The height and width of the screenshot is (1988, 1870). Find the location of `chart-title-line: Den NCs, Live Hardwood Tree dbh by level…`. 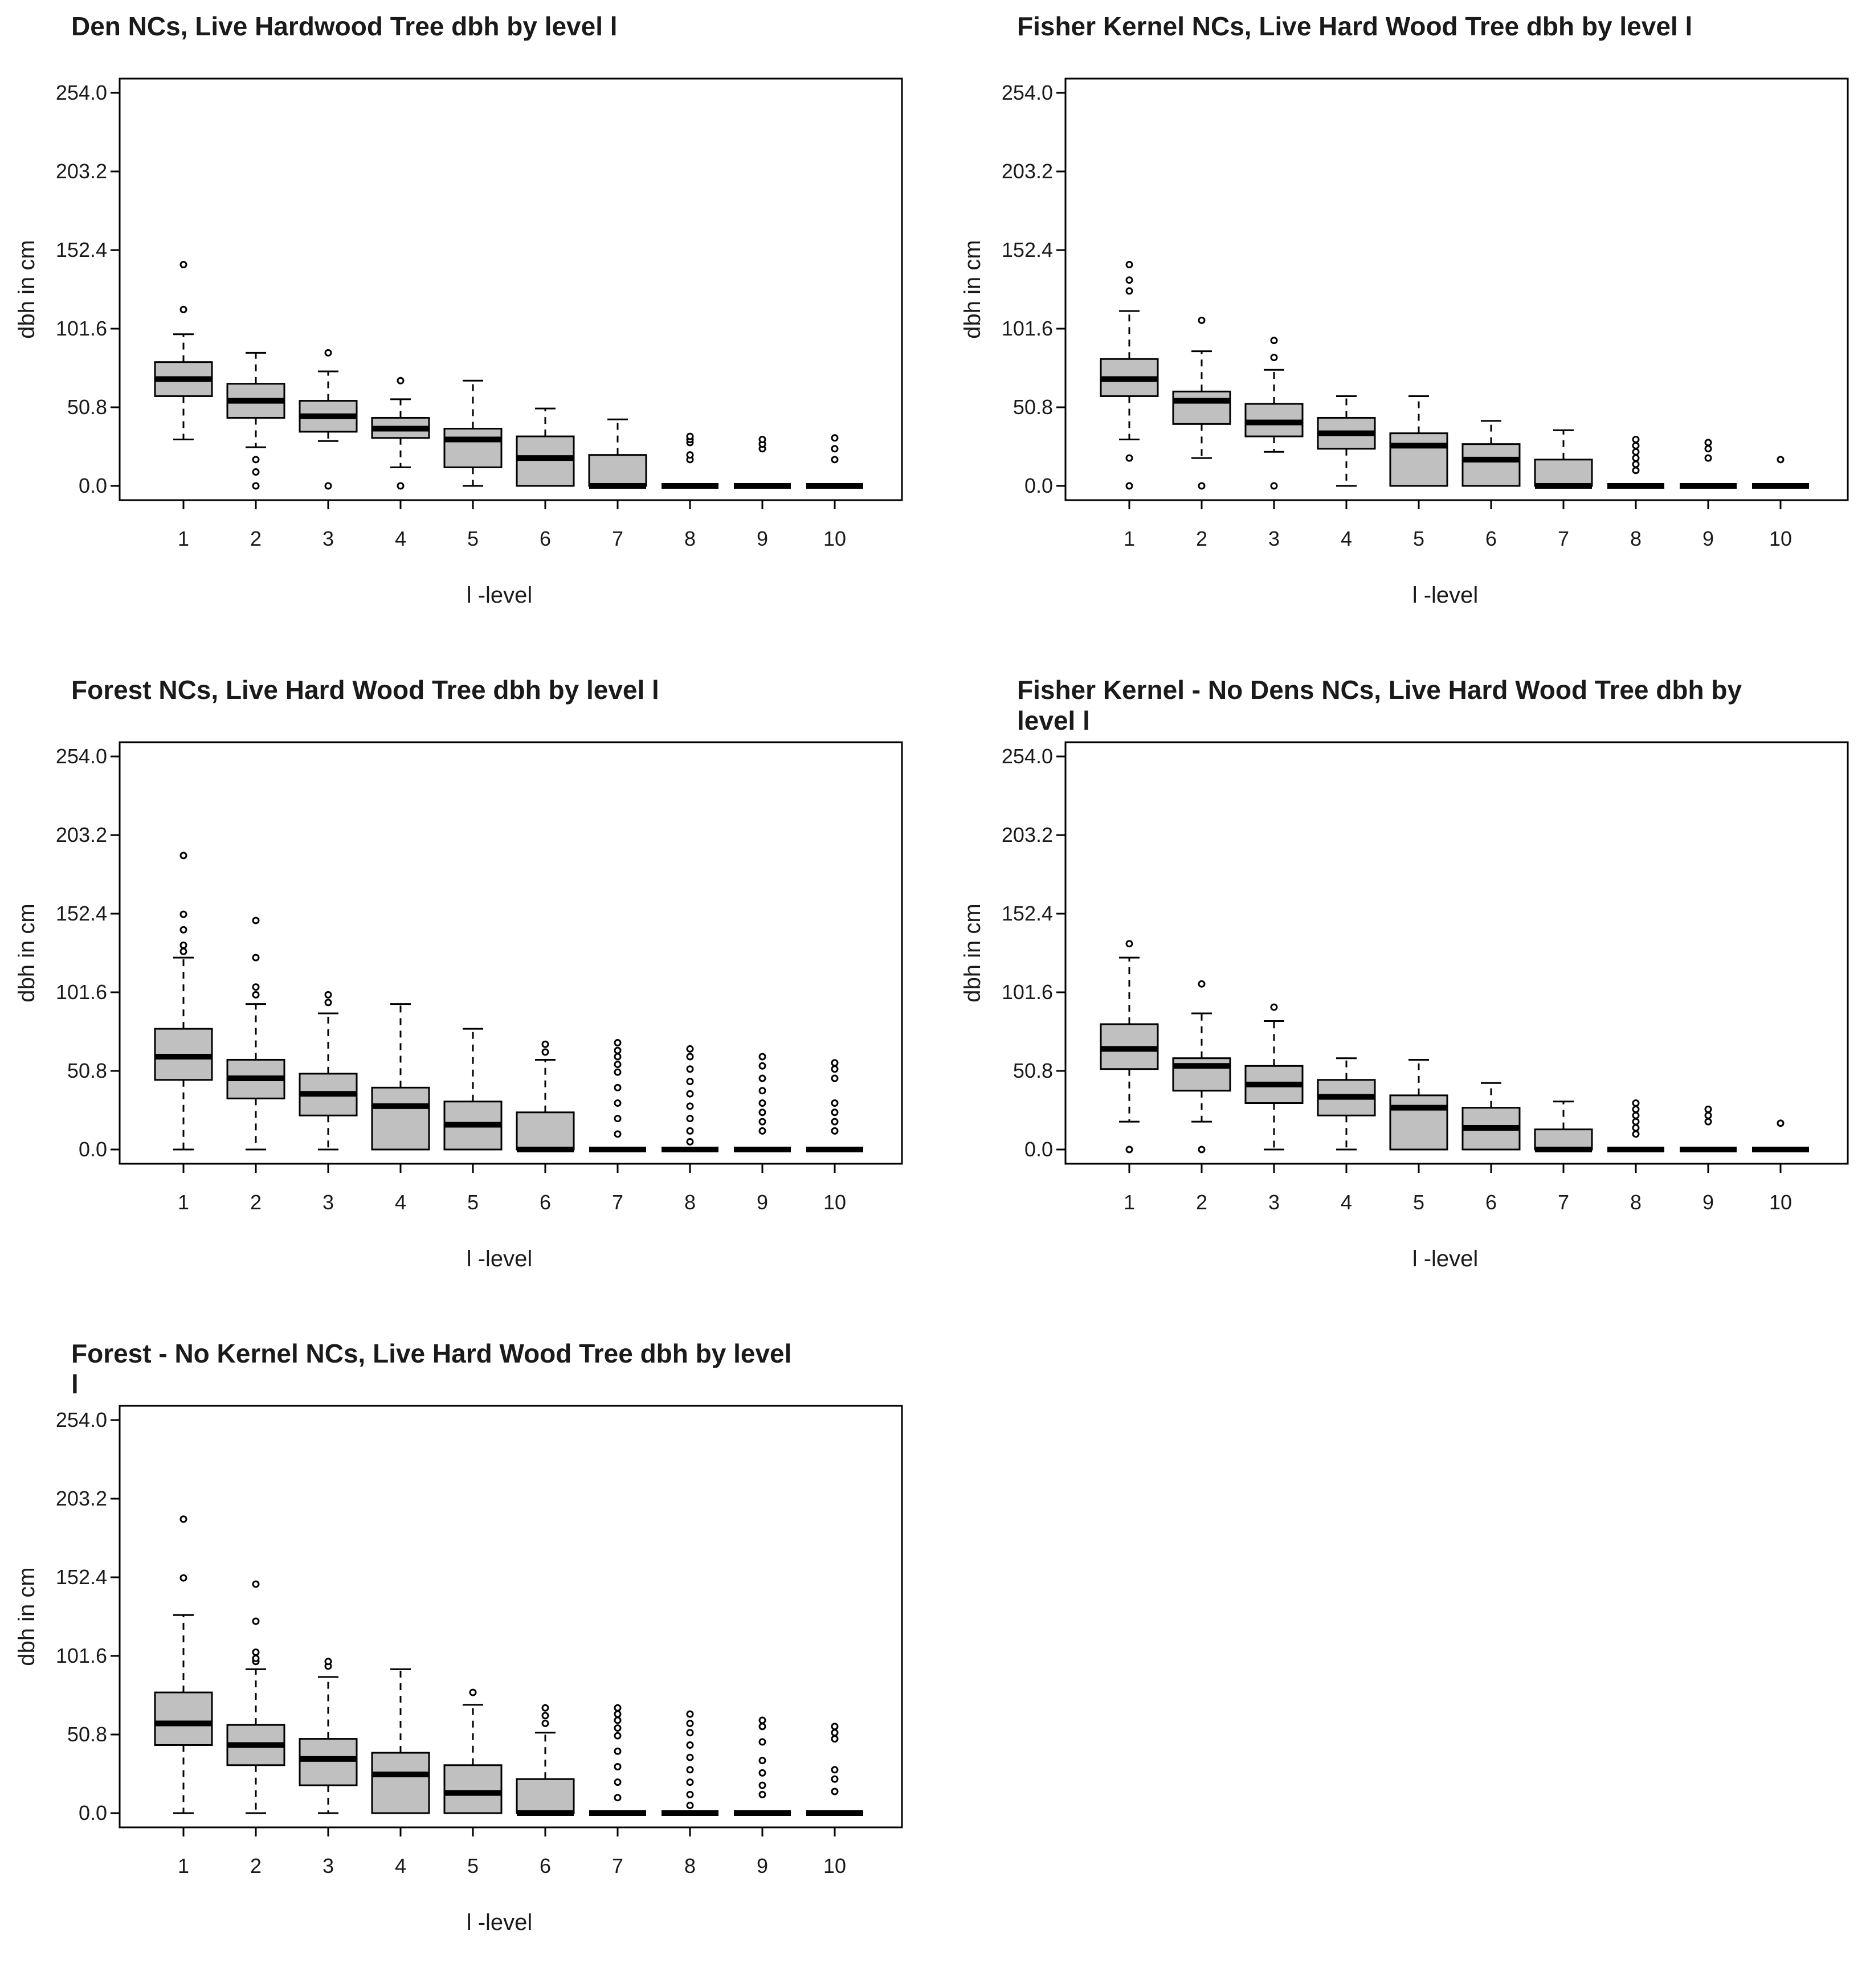

chart-title-line: Den NCs, Live Hardwood Tree dbh by level… is located at coordinates (344, 26).